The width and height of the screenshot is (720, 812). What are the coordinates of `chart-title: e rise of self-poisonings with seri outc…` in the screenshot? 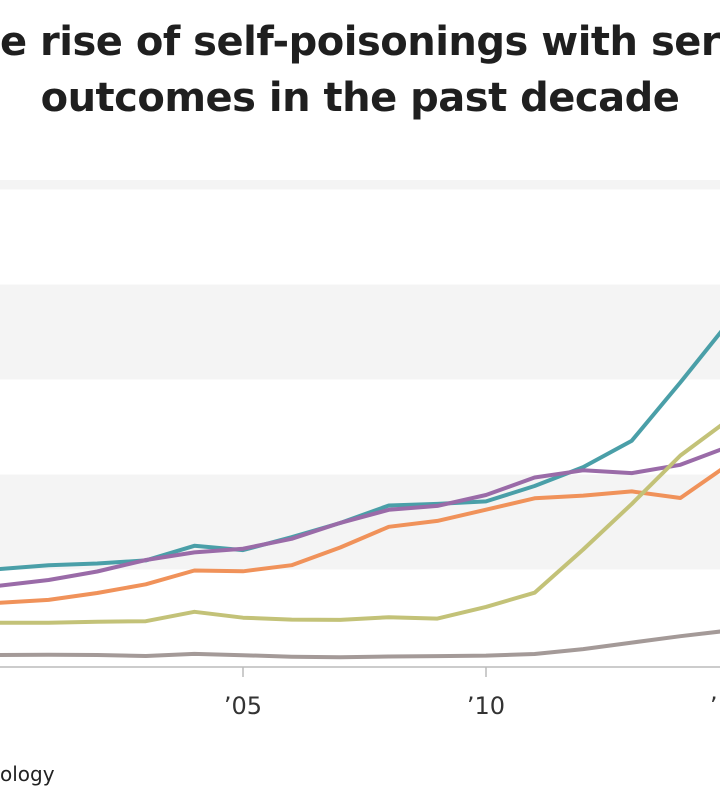 It's located at (360, 70).